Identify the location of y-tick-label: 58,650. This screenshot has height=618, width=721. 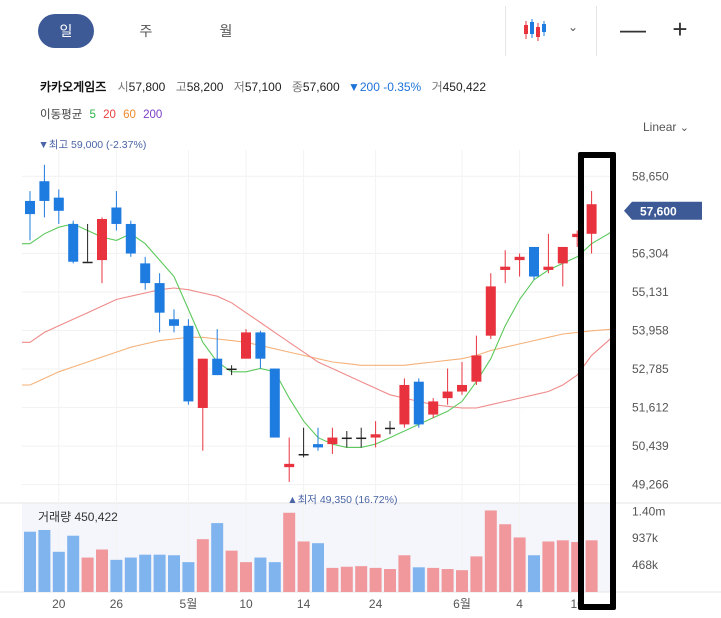
(650, 176).